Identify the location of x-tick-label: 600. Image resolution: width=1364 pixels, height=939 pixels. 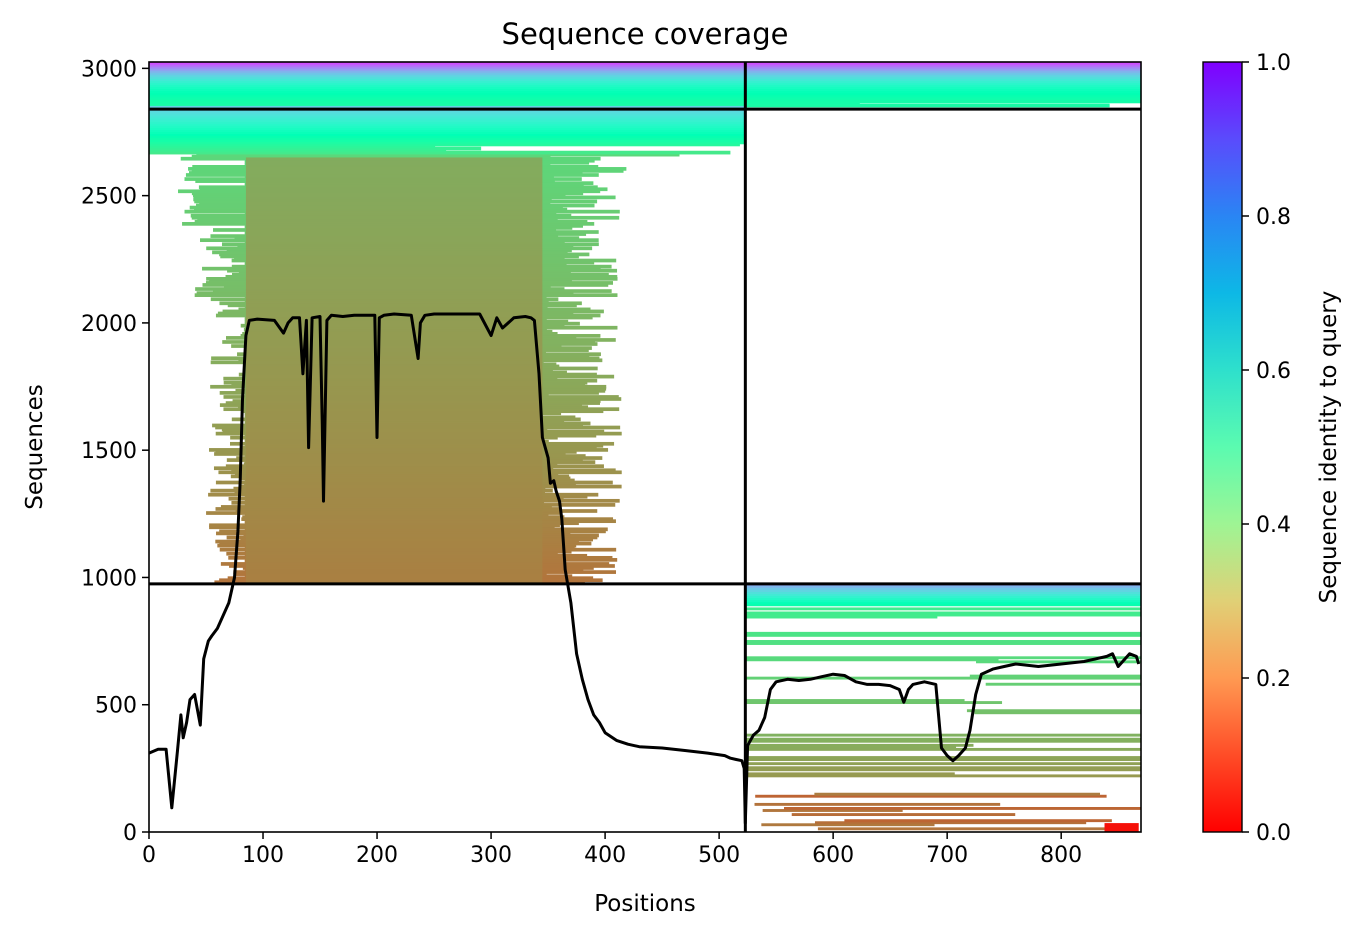
(833, 855).